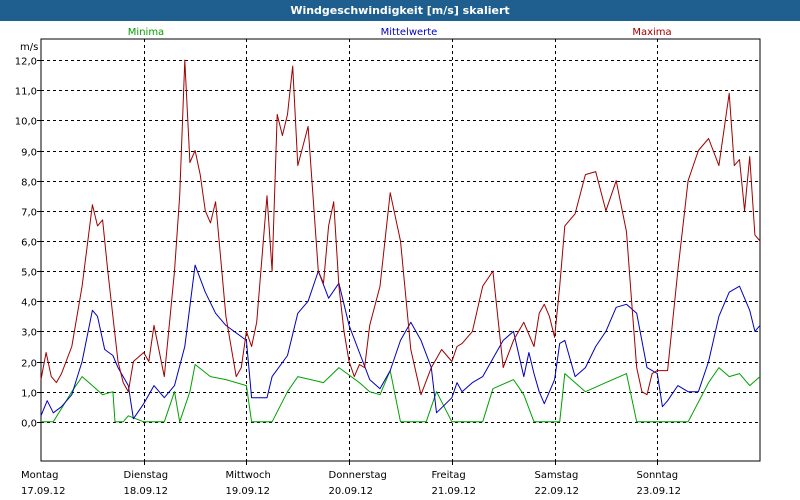 The width and height of the screenshot is (800, 500). Describe the element at coordinates (401, 393) in the screenshot. I see `series-line-minima` at that location.